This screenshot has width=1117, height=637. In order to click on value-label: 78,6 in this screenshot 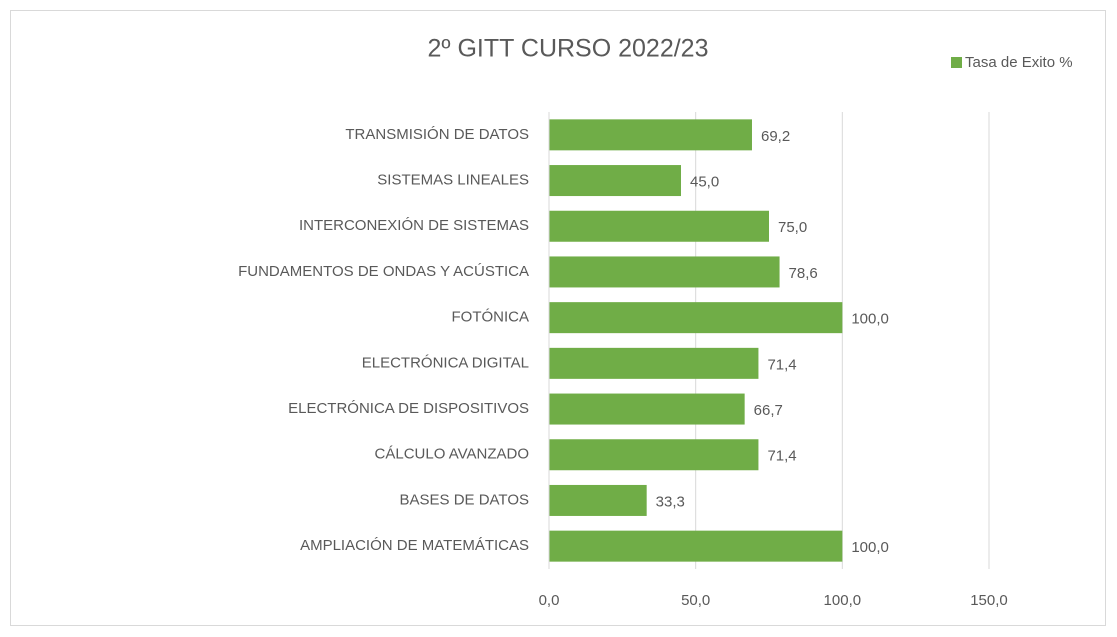, I will do `click(803, 273)`.